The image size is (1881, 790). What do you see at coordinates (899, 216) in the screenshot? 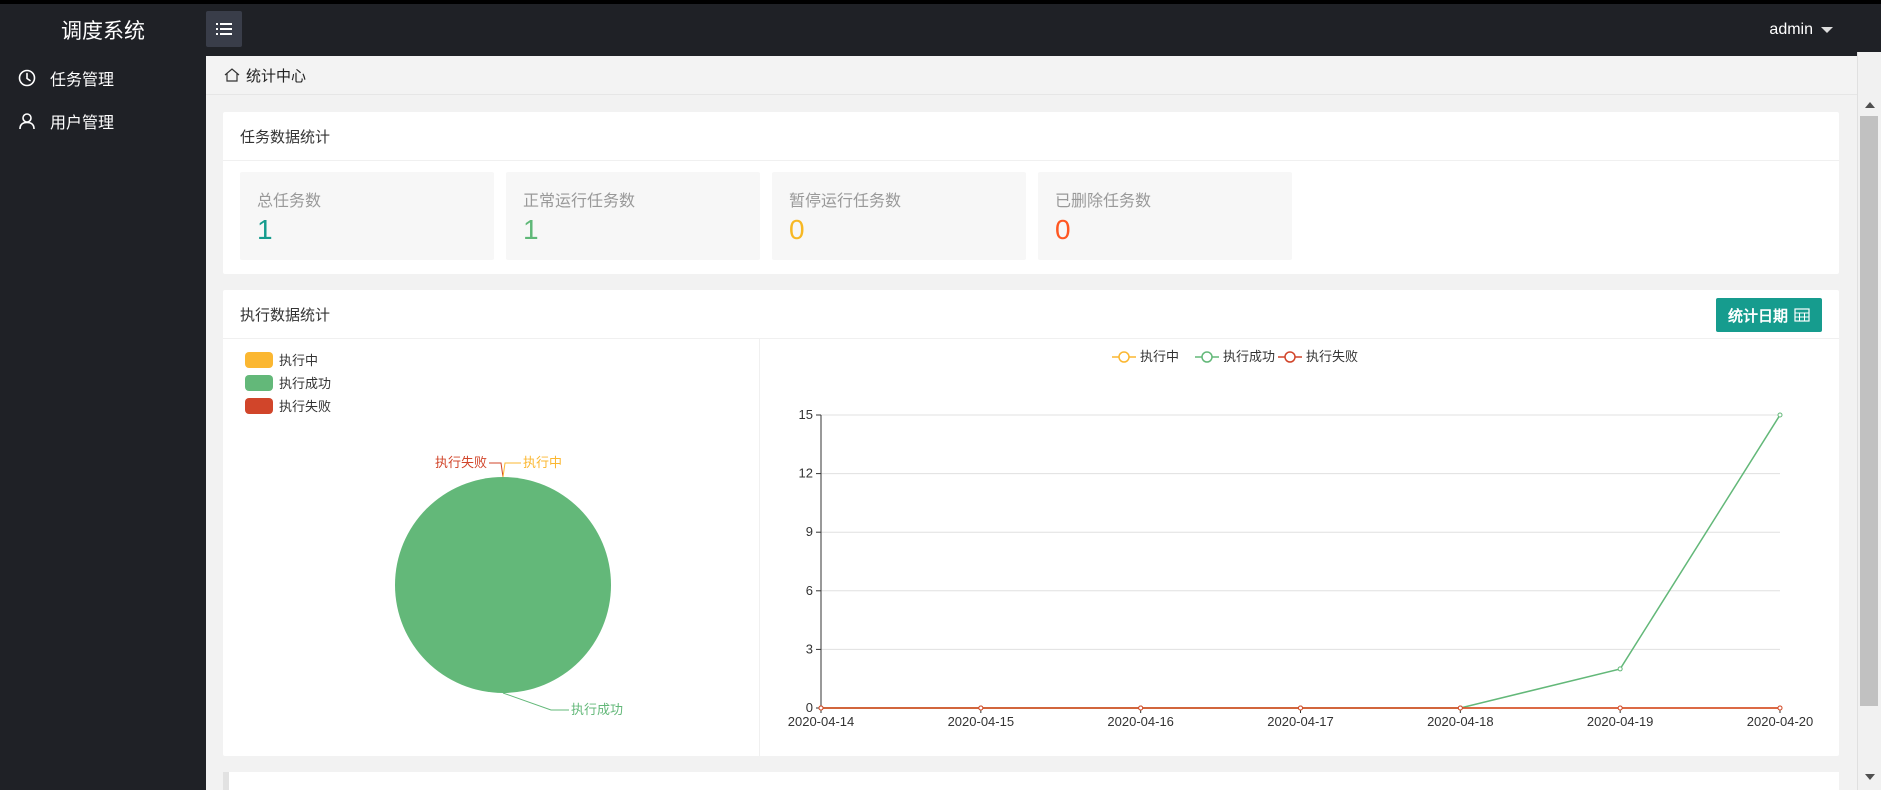
I see `stat-paused-tasks: 暂停运行任务数 0` at bounding box center [899, 216].